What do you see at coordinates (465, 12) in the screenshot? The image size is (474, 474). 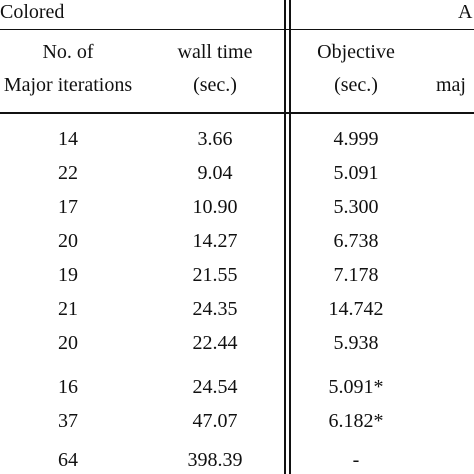 I see `group-header-right: A` at bounding box center [465, 12].